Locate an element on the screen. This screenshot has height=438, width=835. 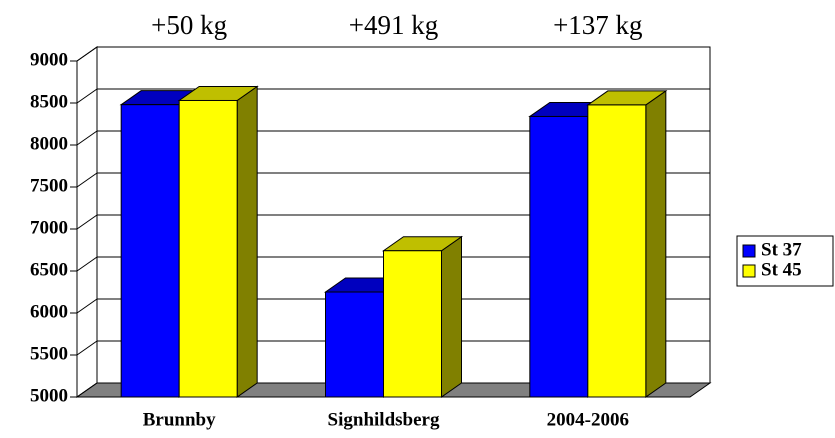
y-tick-label: 7000 is located at coordinates (49, 227).